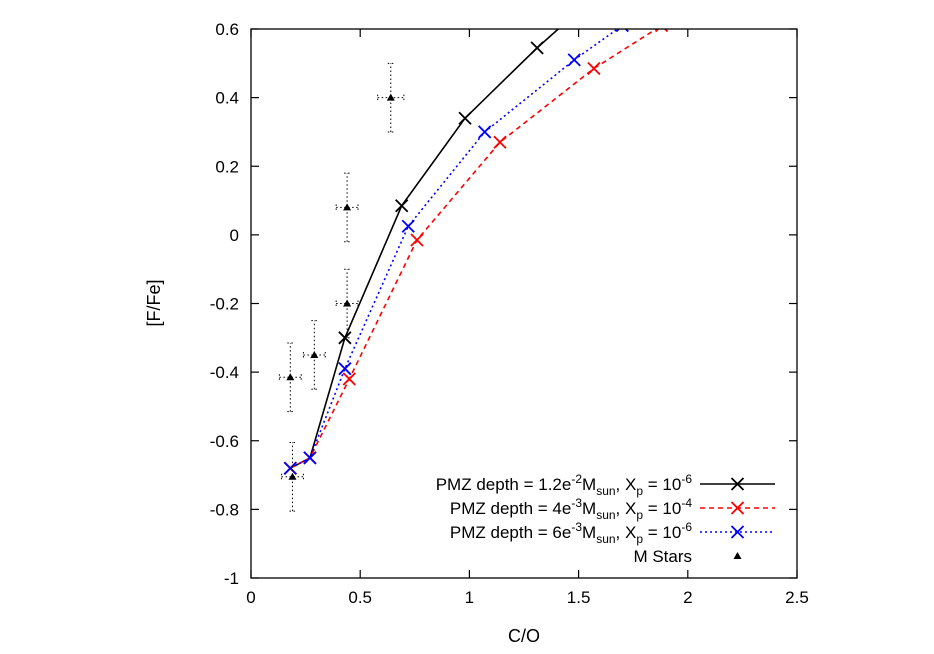 The image size is (934, 654). Describe the element at coordinates (504, 484) in the screenshot. I see `legend-text-part: PMZ depth = 1.2e` at that location.